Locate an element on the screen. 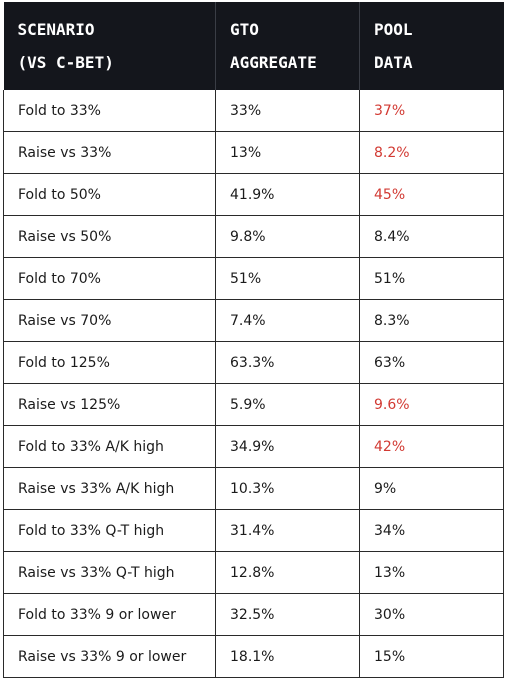  table-row: Fold to 33% 9 or lower 32.5% 30% is located at coordinates (253, 614).